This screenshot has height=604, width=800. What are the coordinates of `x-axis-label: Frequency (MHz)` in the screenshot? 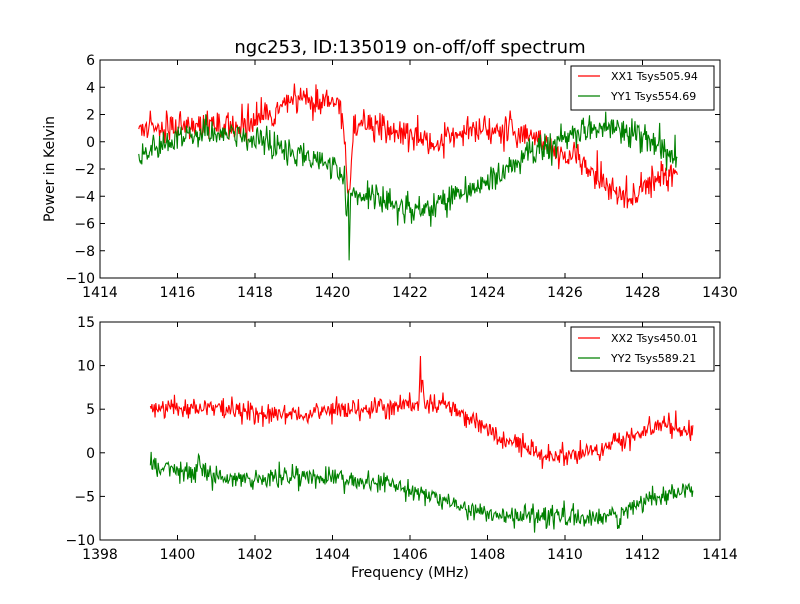 It's located at (410, 573).